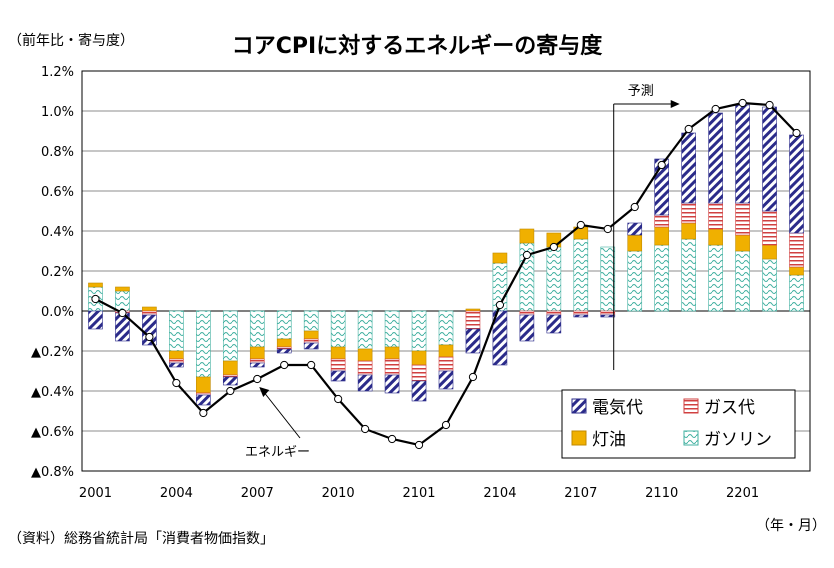  Describe the element at coordinates (57, 152) in the screenshot. I see `y-tick-label: 0.8%` at that location.